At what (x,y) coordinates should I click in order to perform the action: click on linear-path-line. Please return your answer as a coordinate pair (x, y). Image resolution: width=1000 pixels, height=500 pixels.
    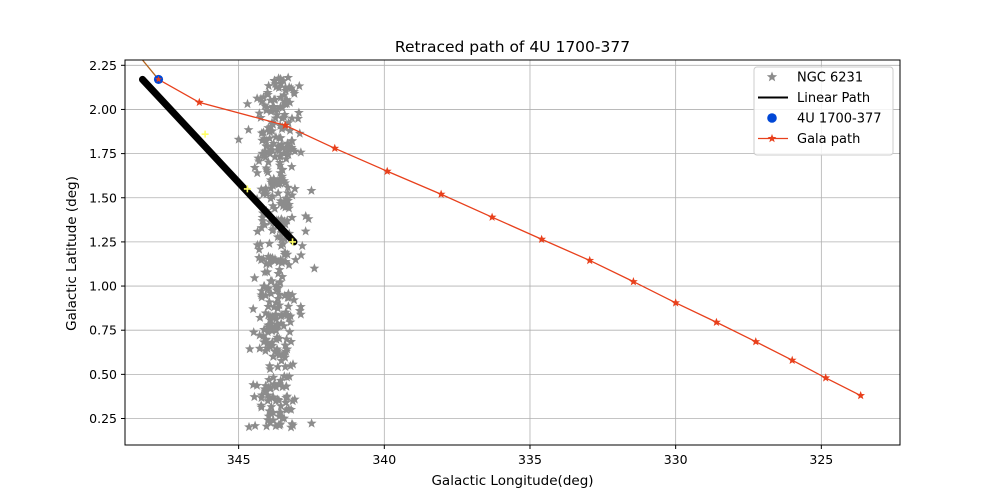
    Looking at the image, I should click on (218, 160).